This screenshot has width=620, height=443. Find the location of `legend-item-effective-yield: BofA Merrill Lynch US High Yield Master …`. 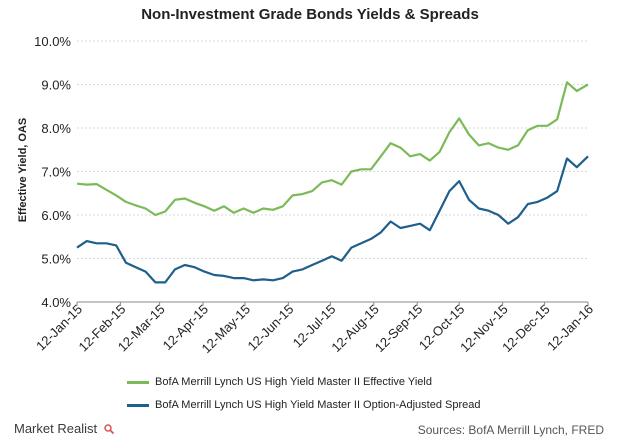

legend-item-effective-yield: BofA Merrill Lynch US High Yield Master … is located at coordinates (279, 382).